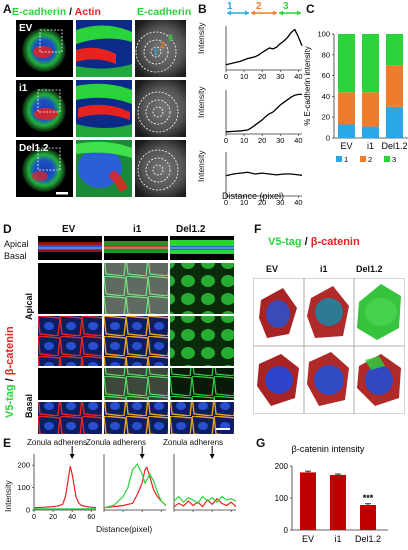 The height and width of the screenshot is (550, 408). Describe the element at coordinates (164, 12) in the screenshot. I see `panel-a-header-right: E-cadherin` at that location.